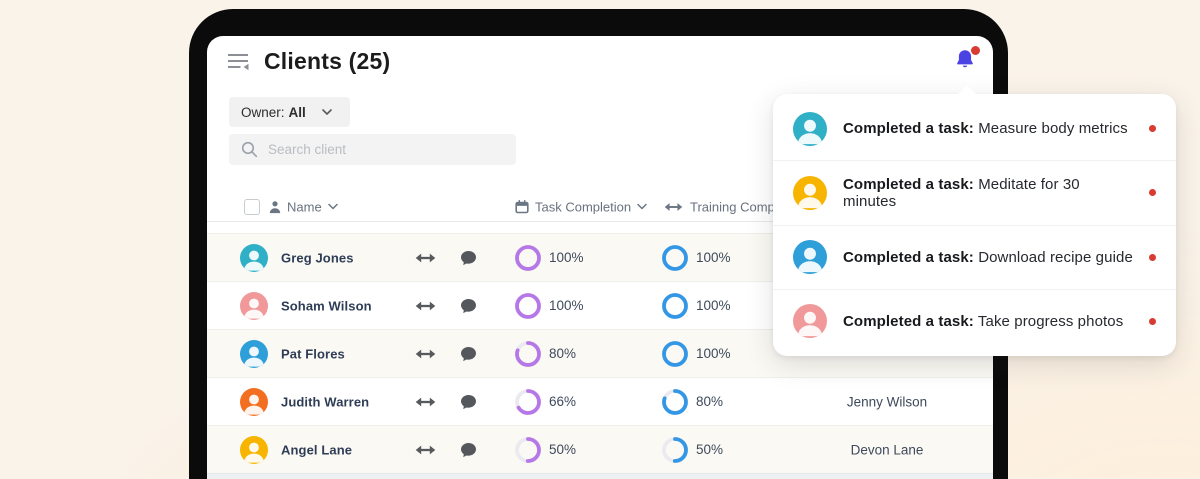 Image resolution: width=1200 pixels, height=479 pixels. Describe the element at coordinates (966, 60) in the screenshot. I see `notification-bell-icon` at that location.